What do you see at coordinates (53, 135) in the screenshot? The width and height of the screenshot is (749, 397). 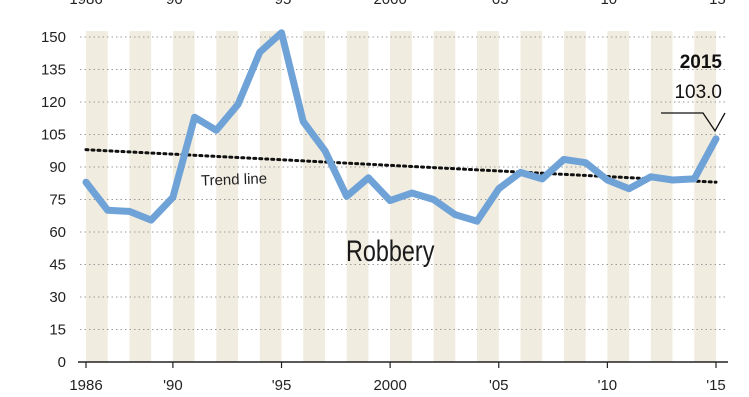 I see `y-tick-label: 105` at bounding box center [53, 135].